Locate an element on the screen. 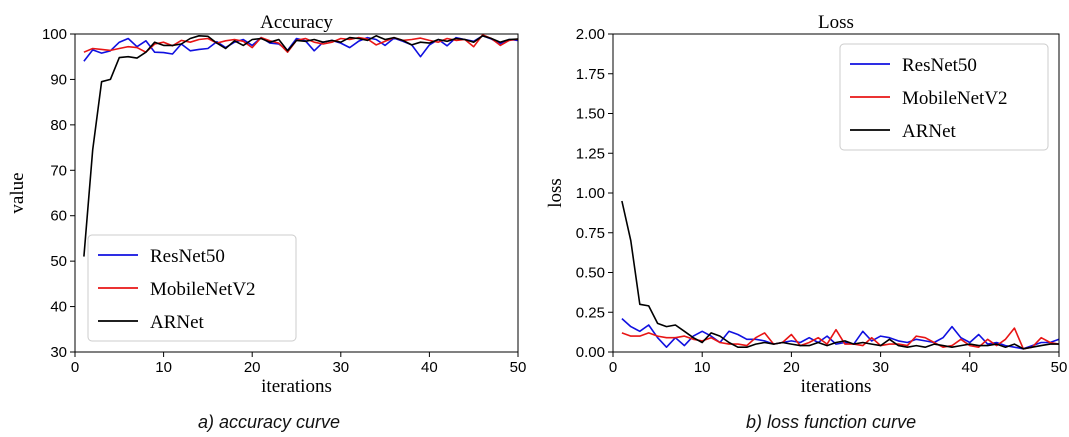 The image size is (1069, 437). y-tick-label: 40 is located at coordinates (58, 307).